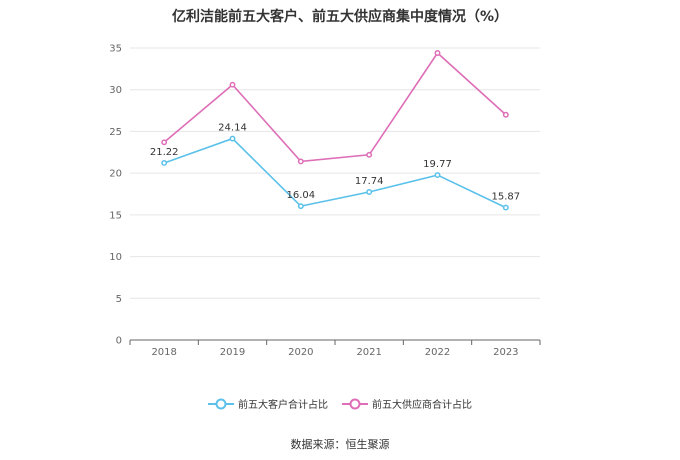 Image resolution: width=680 pixels, height=460 pixels. I want to click on x-tick-label: 2022, so click(437, 352).